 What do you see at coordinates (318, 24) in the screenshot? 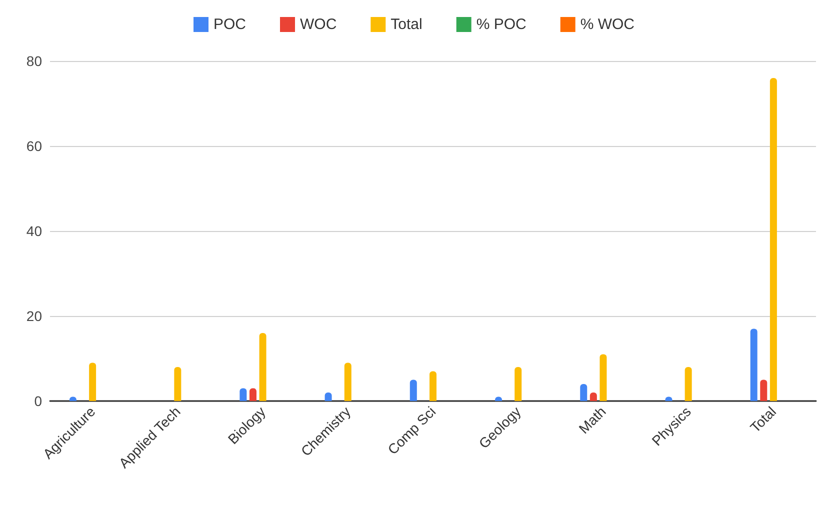
I see `legend-label: WOC` at bounding box center [318, 24].